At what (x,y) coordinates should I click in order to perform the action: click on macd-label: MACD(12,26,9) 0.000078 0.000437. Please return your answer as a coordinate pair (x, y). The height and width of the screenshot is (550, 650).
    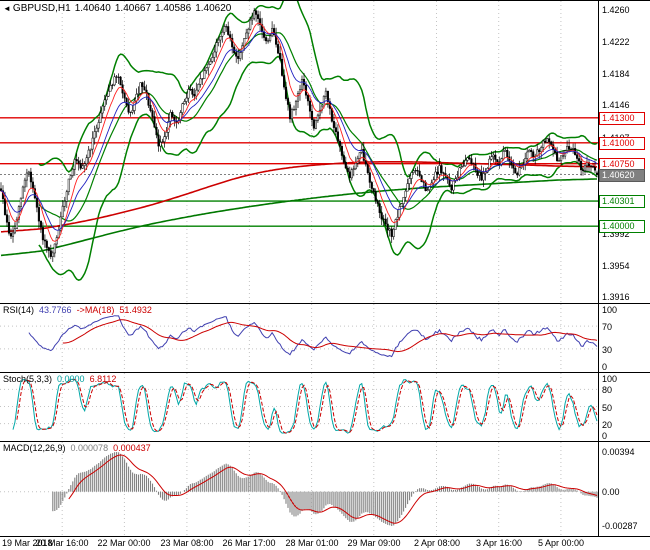
    Looking at the image, I should click on (79, 448).